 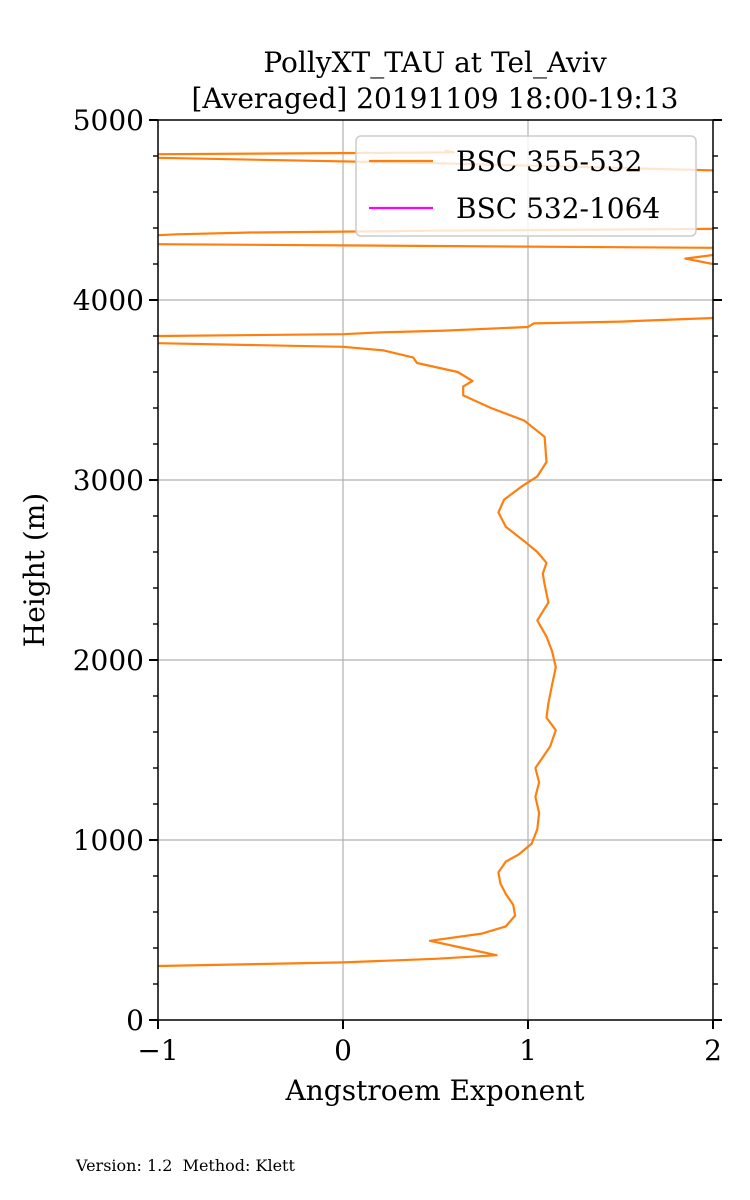 I want to click on y-tick-label: 1000, so click(x=108, y=840).